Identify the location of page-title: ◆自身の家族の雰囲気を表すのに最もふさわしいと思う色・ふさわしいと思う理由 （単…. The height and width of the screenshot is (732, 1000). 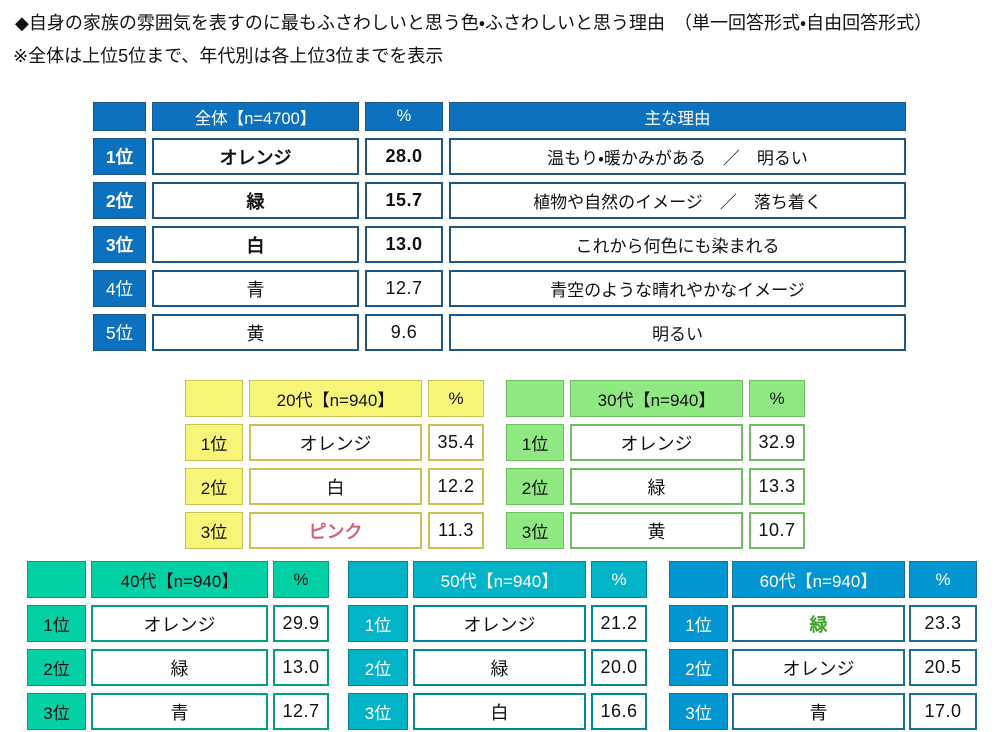
(474, 23).